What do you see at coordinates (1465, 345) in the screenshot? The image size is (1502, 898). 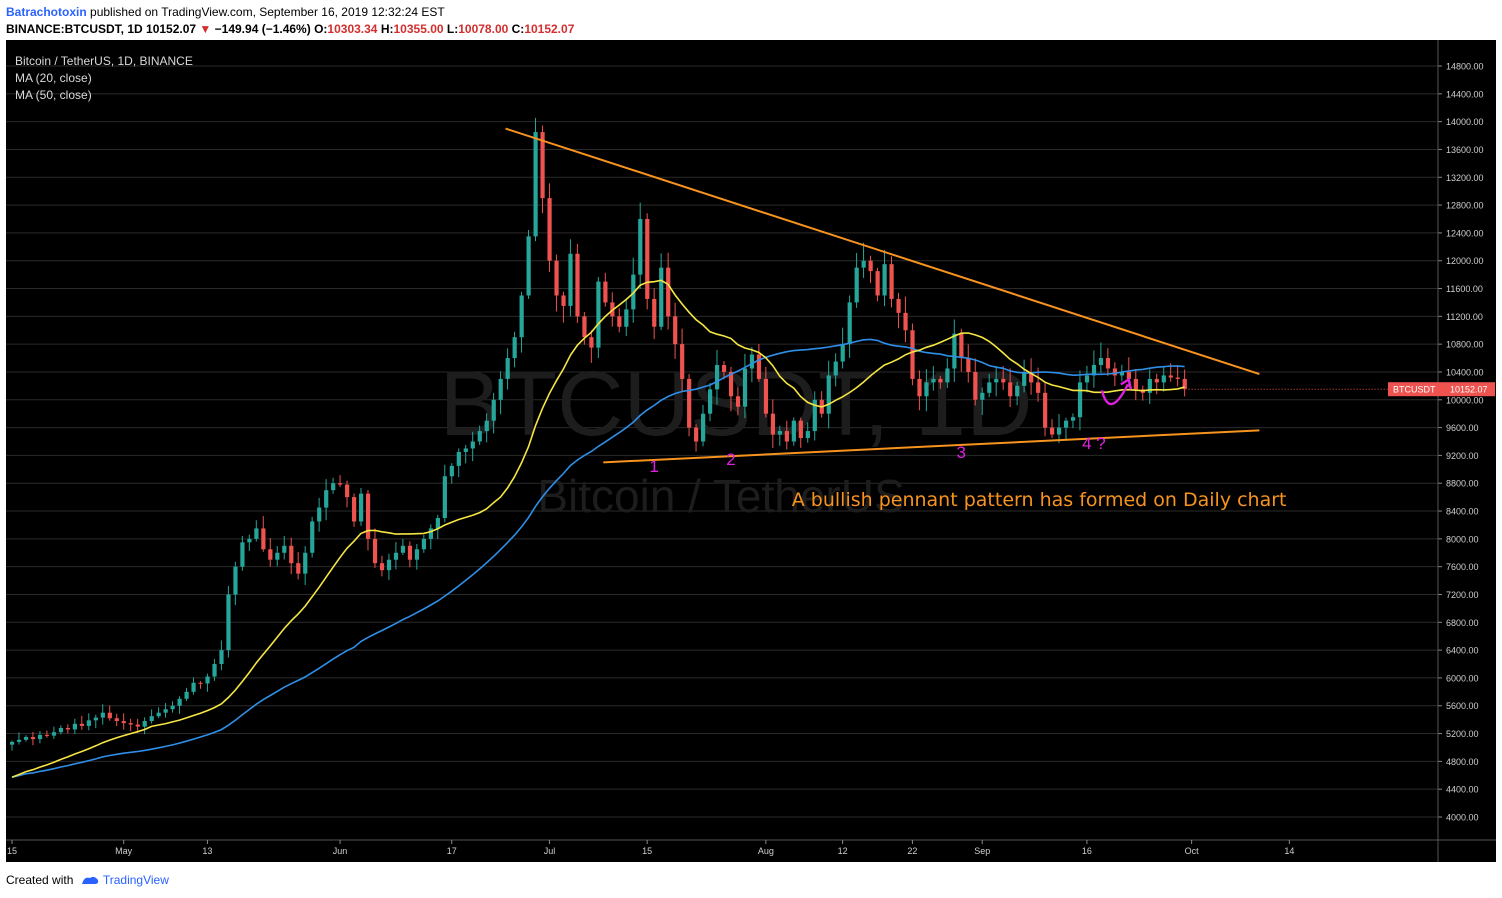 I see `price-tick-label: 10800.00` at bounding box center [1465, 345].